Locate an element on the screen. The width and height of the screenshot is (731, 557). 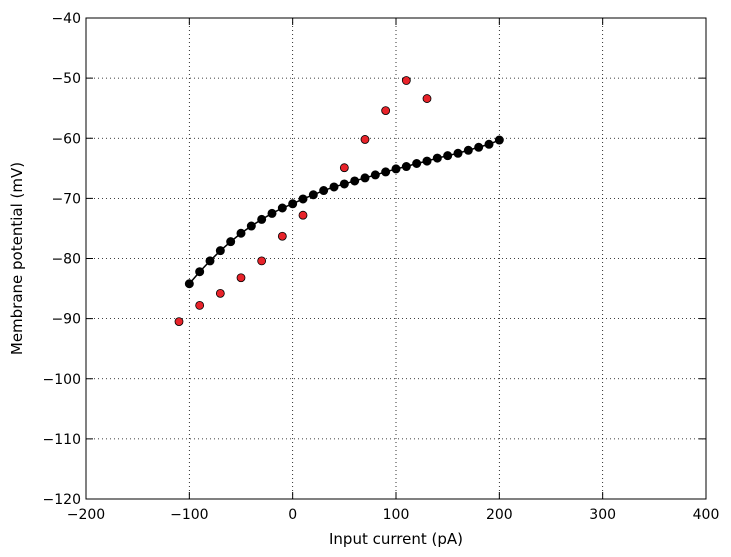
y-tick-label: −100 is located at coordinates (62, 380).